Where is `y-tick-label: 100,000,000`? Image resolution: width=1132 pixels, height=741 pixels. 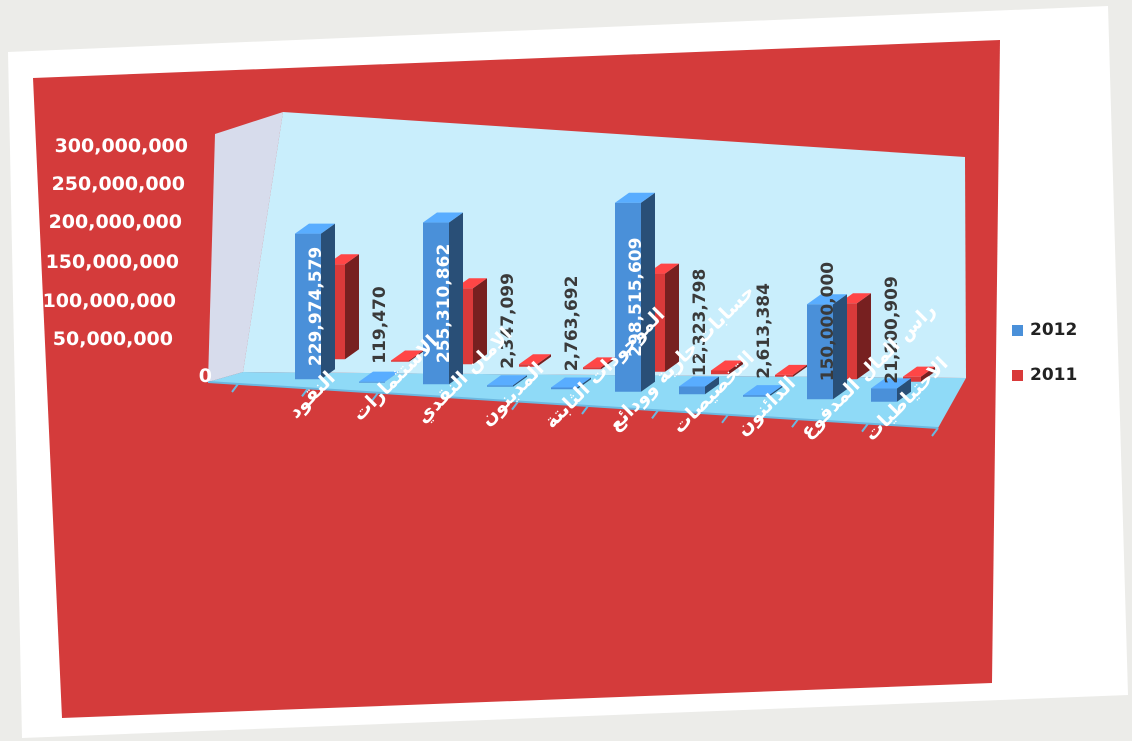
y-tick-label: 100,000,000 is located at coordinates (109, 301).